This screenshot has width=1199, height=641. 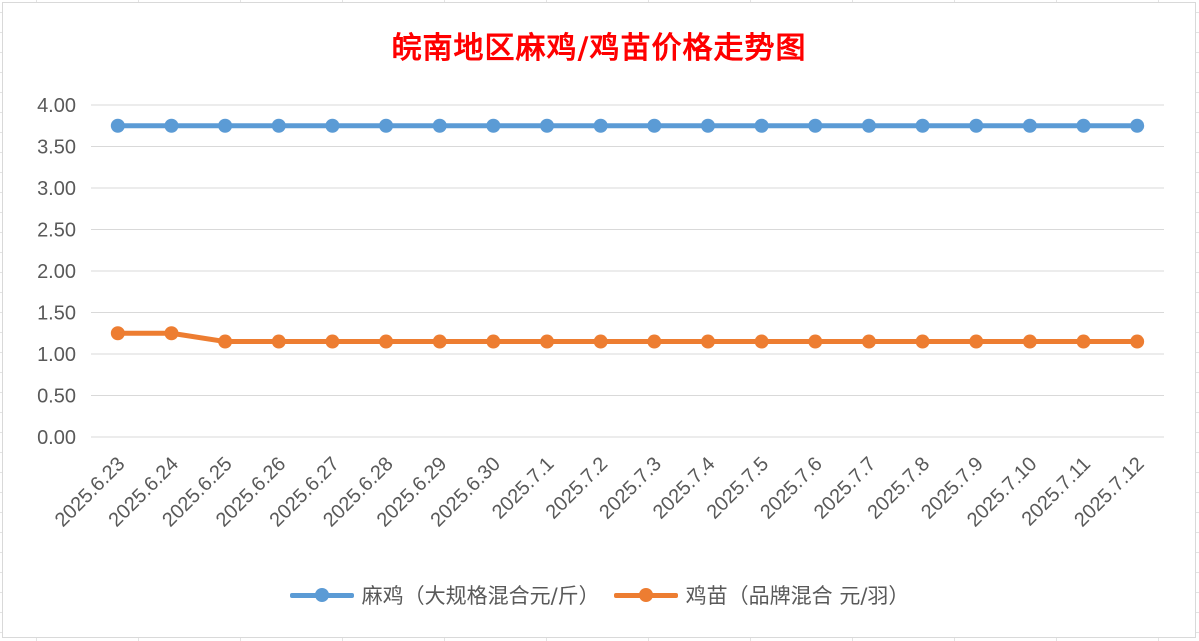 What do you see at coordinates (480, 596) in the screenshot?
I see `legend-label-series-1: 麻鸡（大规格混合元/斤）` at bounding box center [480, 596].